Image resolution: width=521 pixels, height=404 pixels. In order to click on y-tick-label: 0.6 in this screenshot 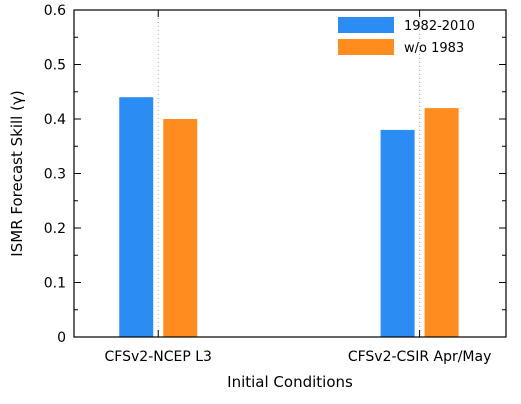, I will do `click(55, 11)`.